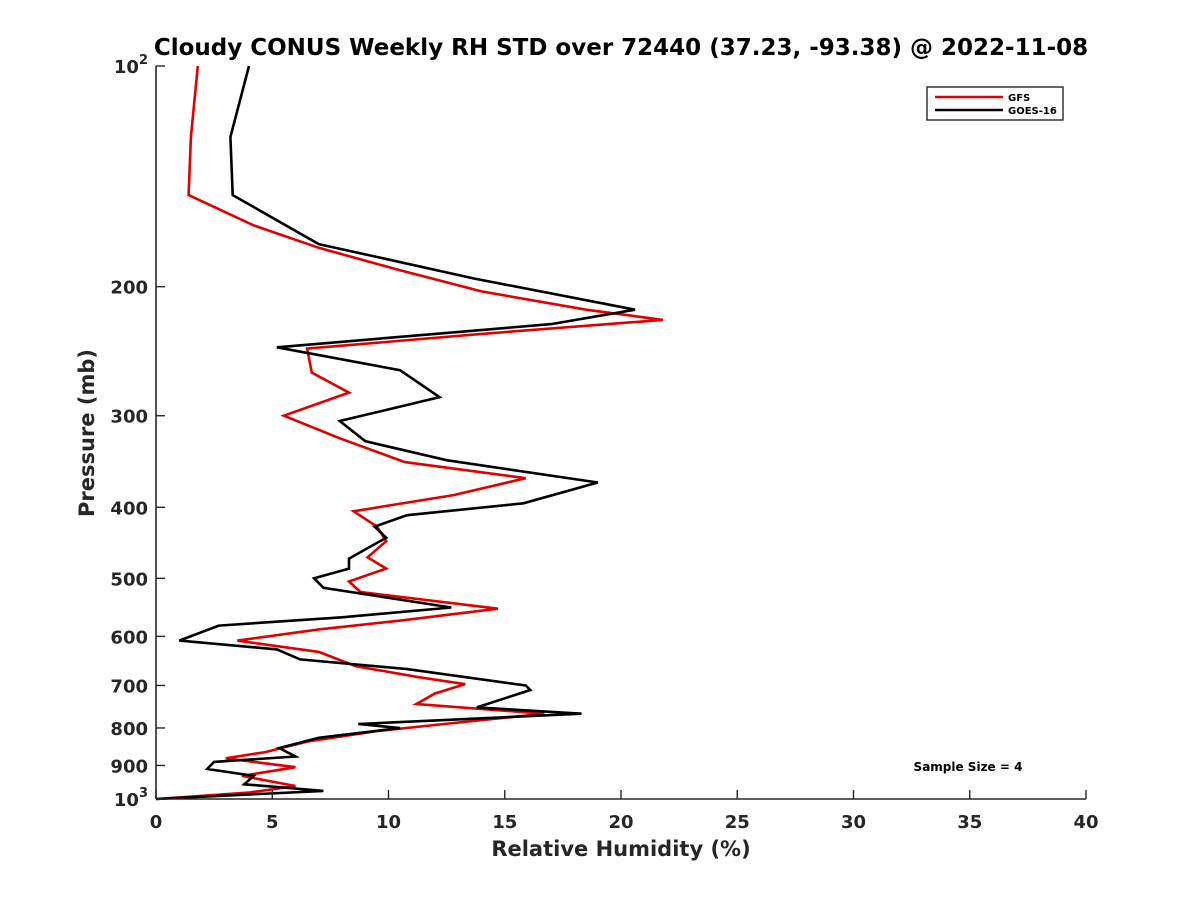  What do you see at coordinates (1085, 822) in the screenshot?
I see `x-tick-label: 40` at bounding box center [1085, 822].